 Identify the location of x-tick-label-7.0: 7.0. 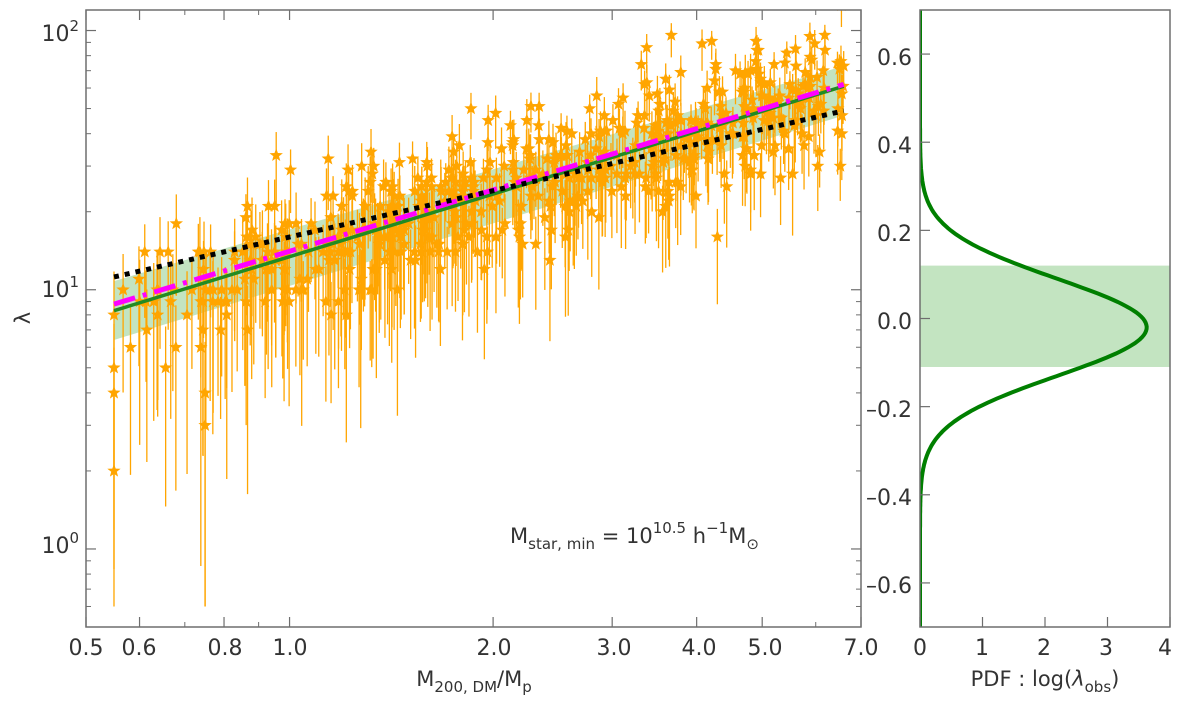
(861, 648).